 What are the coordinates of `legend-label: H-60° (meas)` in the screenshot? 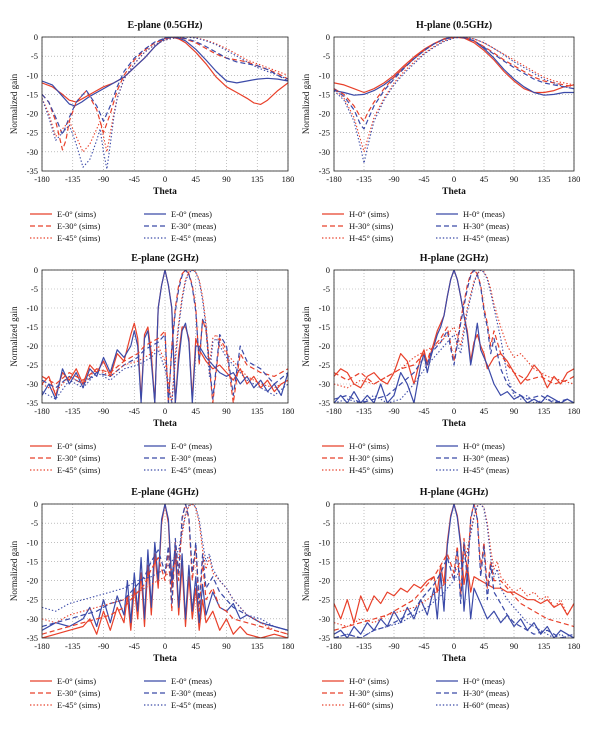 It's located at (486, 705).